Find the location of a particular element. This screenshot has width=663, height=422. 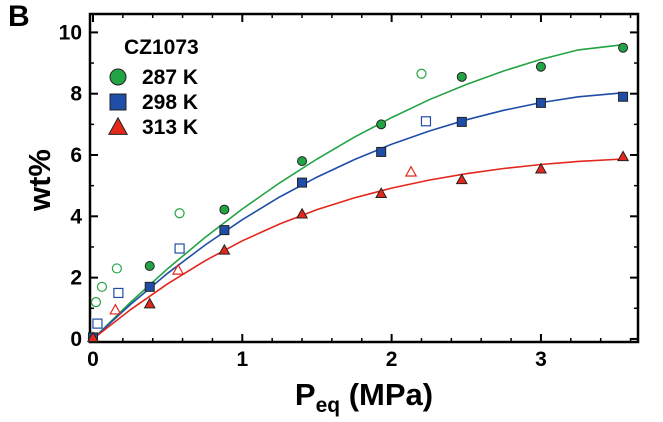

legend-label: 298 K is located at coordinates (170, 102).